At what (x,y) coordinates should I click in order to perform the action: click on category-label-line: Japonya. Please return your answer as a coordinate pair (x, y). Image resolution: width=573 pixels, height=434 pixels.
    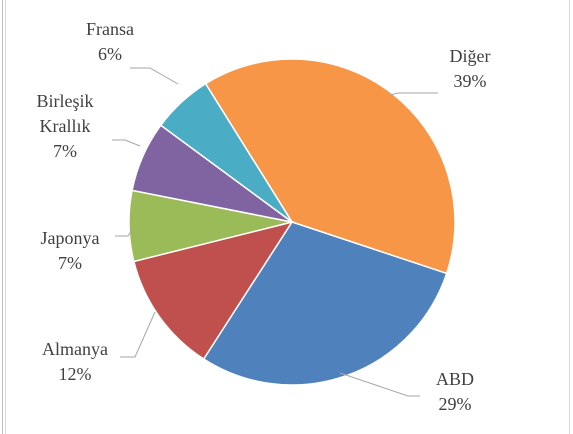
    Looking at the image, I should click on (70, 238).